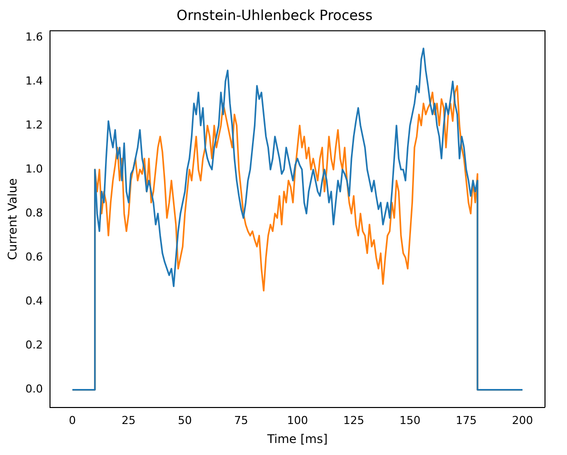  What do you see at coordinates (353, 420) in the screenshot?
I see `x-tick-label: 125` at bounding box center [353, 420].